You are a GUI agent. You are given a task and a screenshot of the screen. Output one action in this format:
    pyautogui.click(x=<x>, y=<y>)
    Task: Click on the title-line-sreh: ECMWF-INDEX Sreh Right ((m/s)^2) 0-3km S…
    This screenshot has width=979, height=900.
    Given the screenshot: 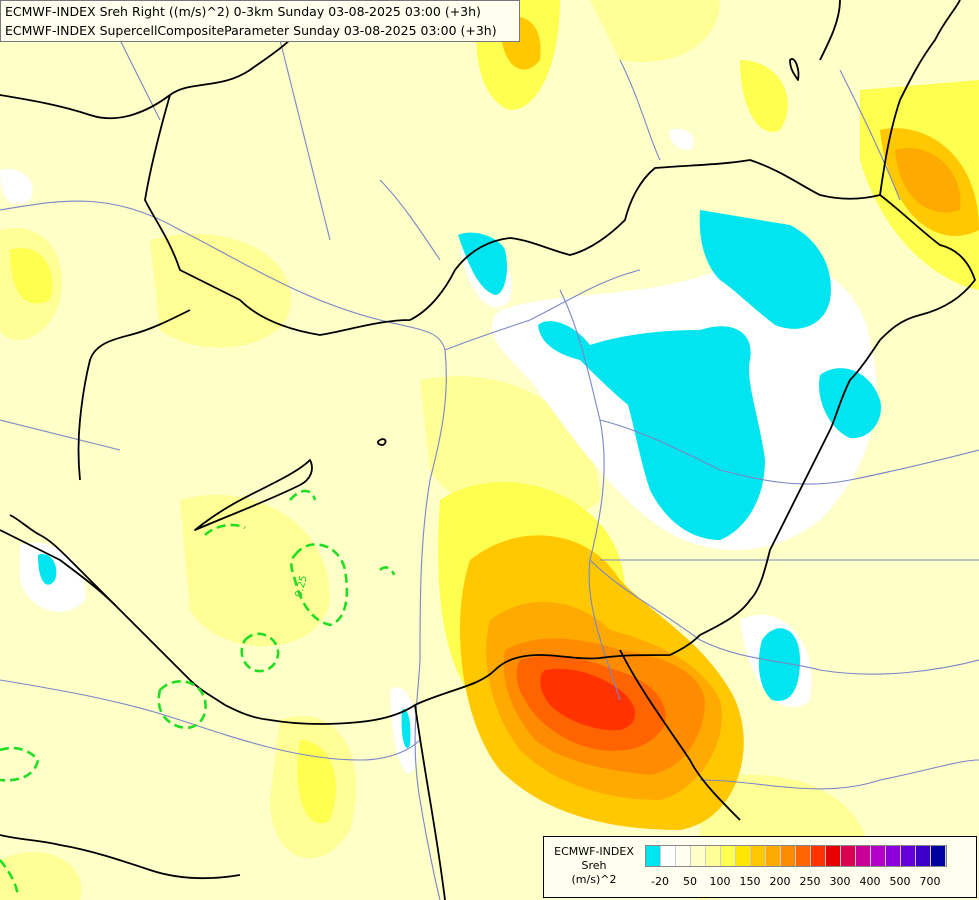 What is the action you would take?
    pyautogui.click(x=243, y=11)
    